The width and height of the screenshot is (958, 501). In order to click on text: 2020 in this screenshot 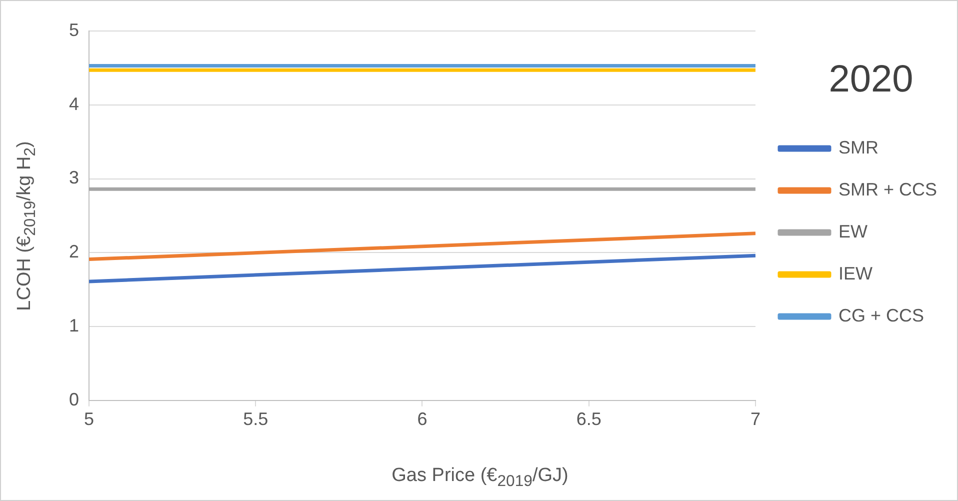, I will do `click(871, 79)`.